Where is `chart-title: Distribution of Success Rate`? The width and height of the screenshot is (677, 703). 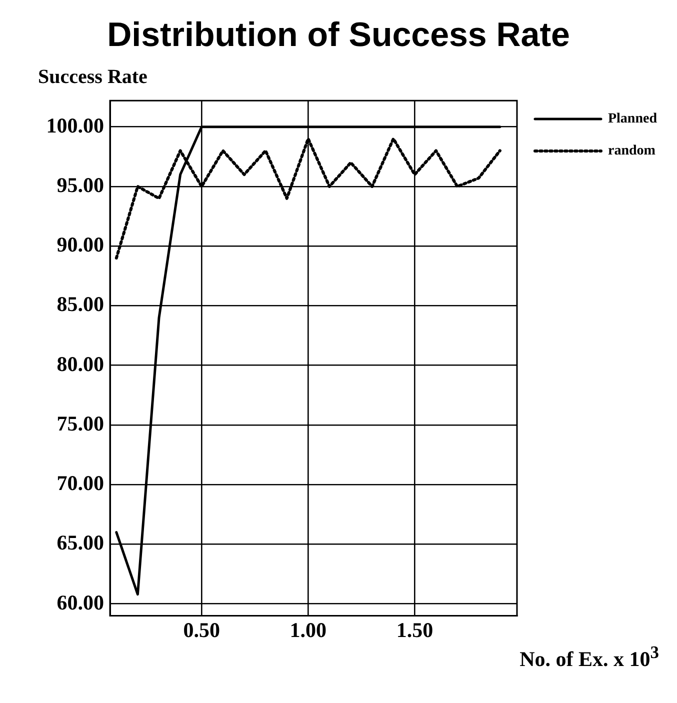
chart-title: Distribution of Success Rate is located at coordinates (338, 35).